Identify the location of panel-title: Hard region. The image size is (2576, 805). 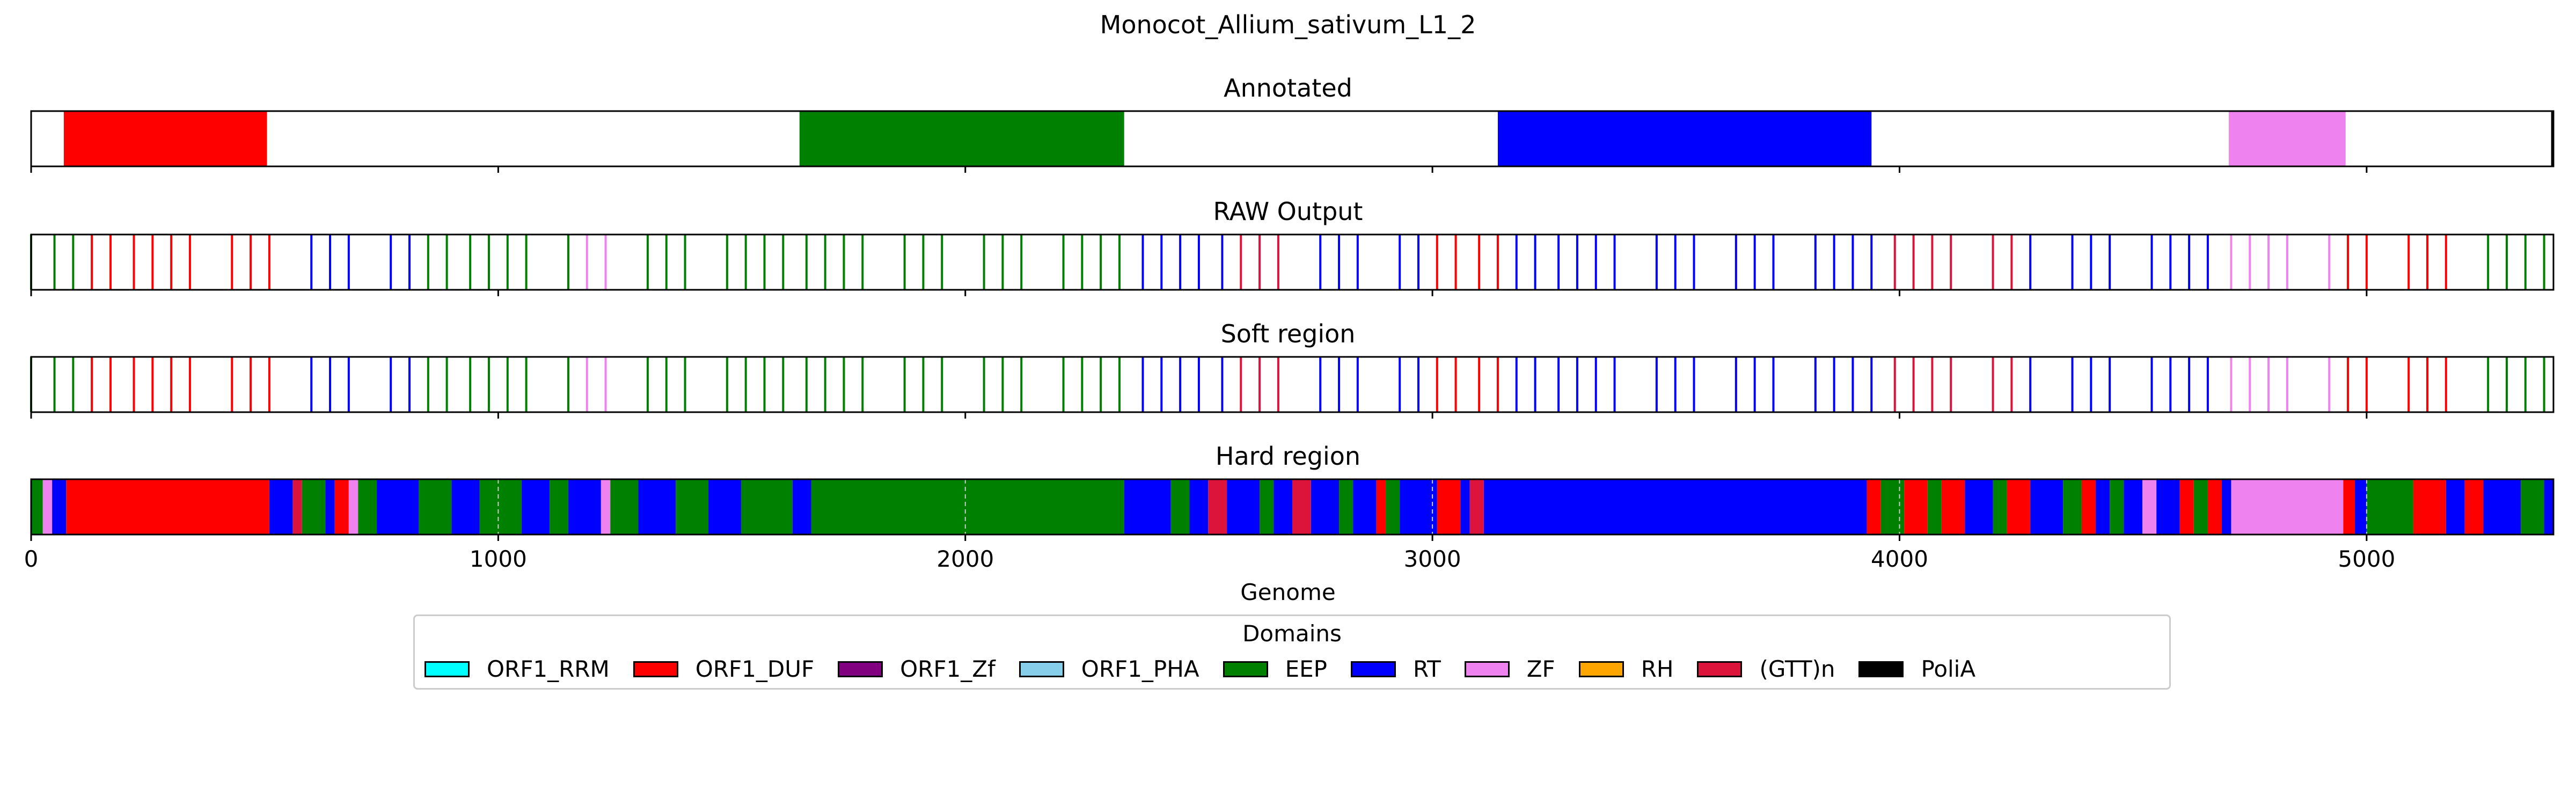
(1288, 456).